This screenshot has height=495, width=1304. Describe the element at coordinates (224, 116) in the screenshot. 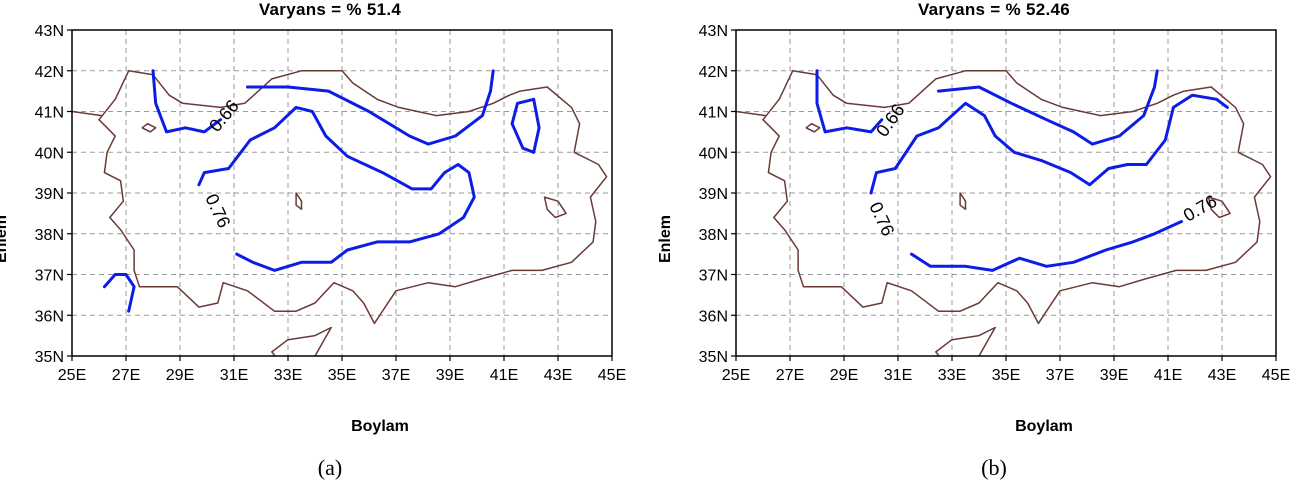

I see `contour-label: 0.66` at that location.